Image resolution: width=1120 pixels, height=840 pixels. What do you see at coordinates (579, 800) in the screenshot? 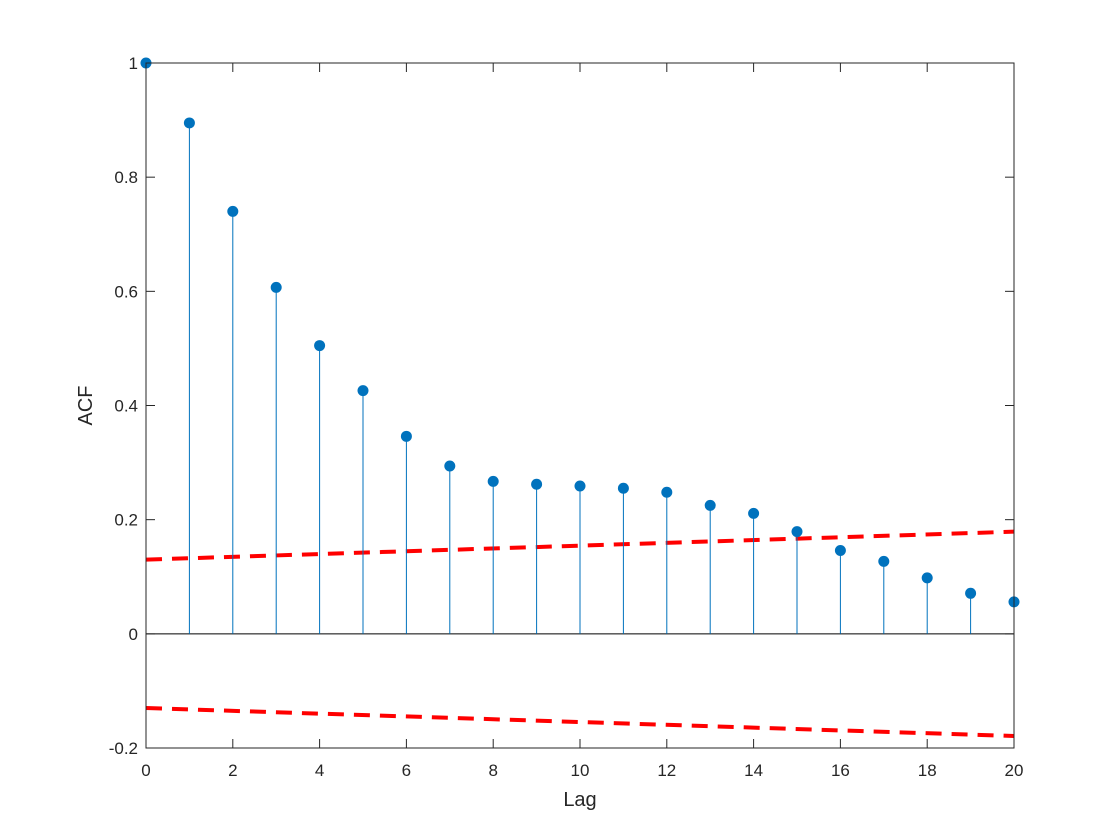
I see `x-axis-label: Lag` at bounding box center [579, 800].